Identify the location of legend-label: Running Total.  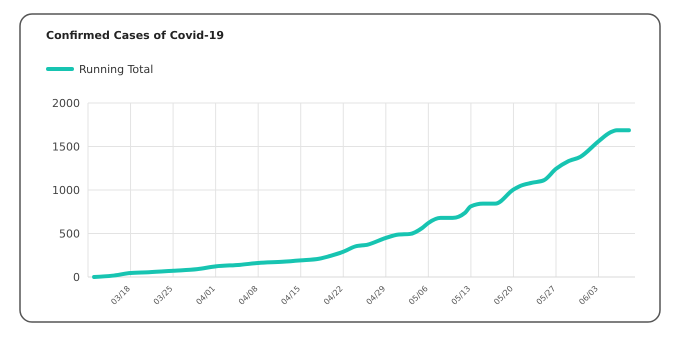
(116, 69).